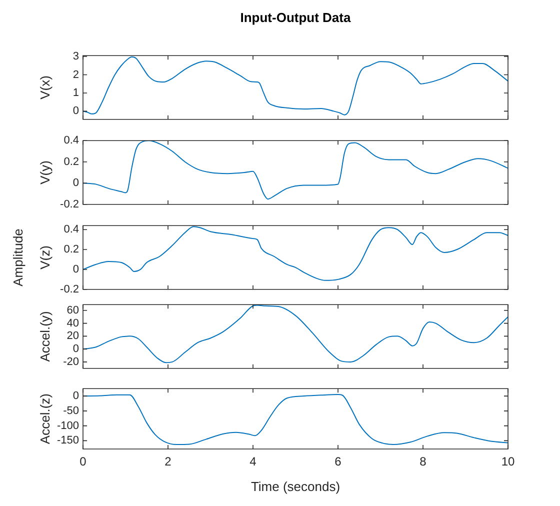 The image size is (560, 506). I want to click on y-axis-title: Accel.(y), so click(44, 336).